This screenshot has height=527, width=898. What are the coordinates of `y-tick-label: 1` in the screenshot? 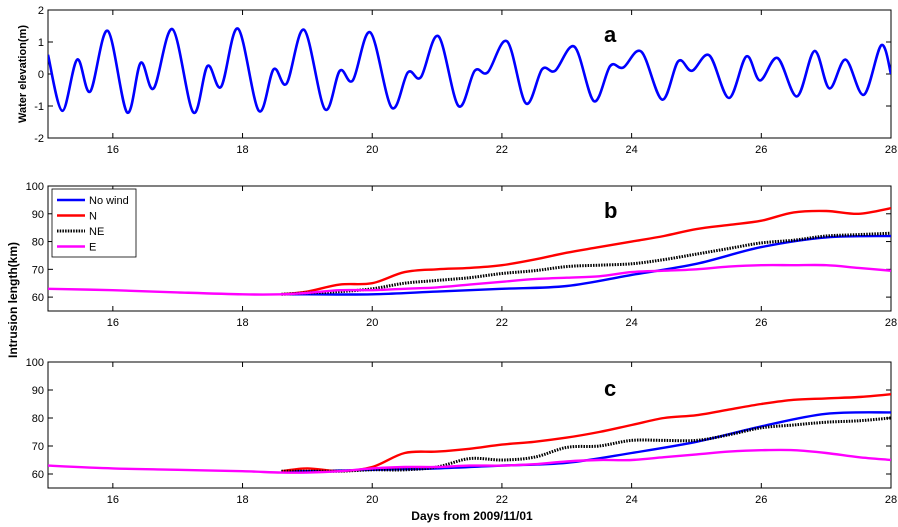 It's located at (41, 43).